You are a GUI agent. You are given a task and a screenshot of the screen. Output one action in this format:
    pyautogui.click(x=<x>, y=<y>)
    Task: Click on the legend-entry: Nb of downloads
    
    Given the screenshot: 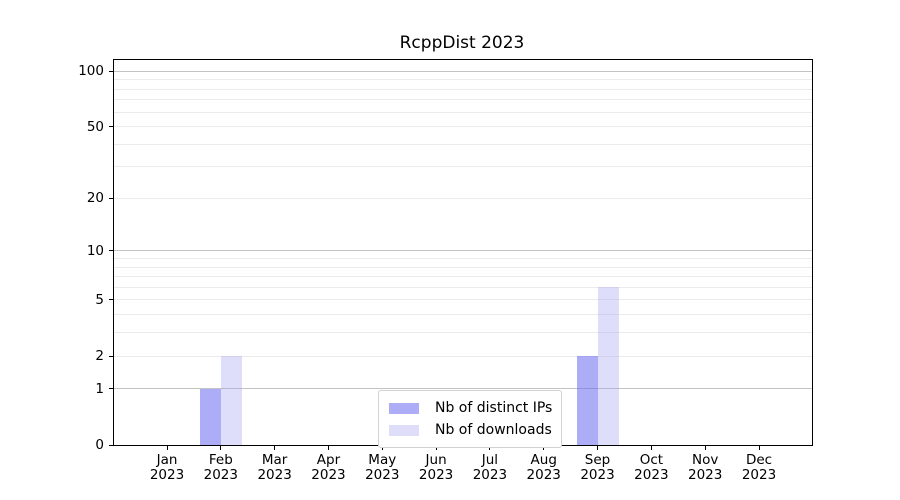 What is the action you would take?
    pyautogui.click(x=470, y=430)
    